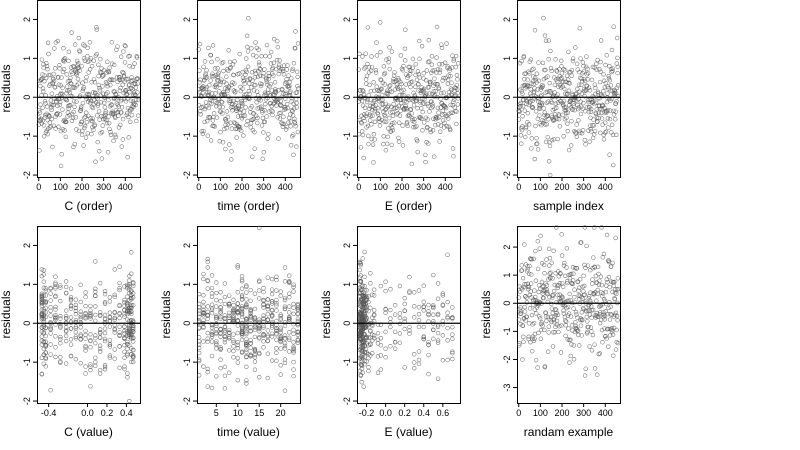 The image size is (800, 450). What do you see at coordinates (347, 58) in the screenshot?
I see `y-tick-label: 1` at bounding box center [347, 58].